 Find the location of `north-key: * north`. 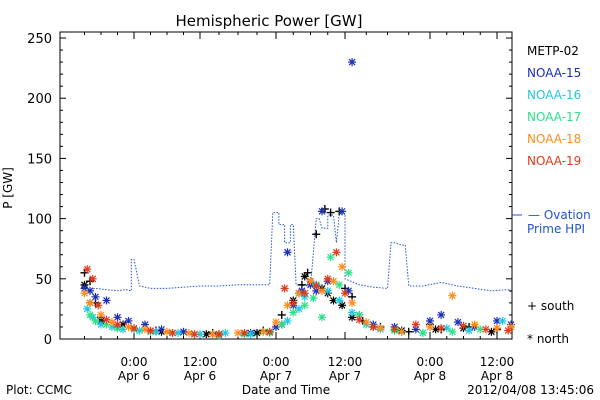

north-key: * north is located at coordinates (548, 339).